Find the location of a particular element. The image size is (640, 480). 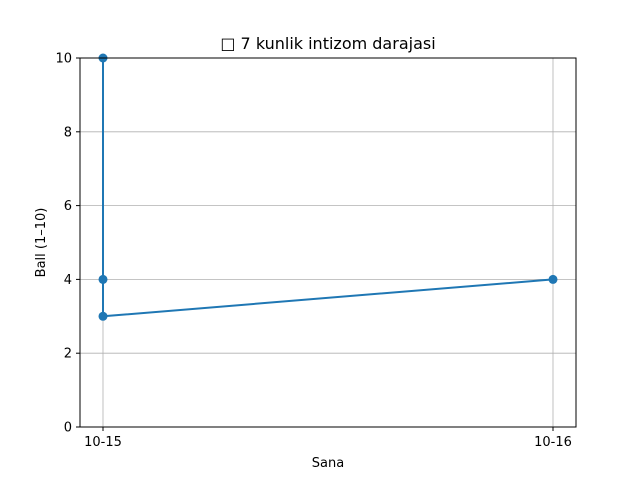

chart-title: □ 7 kunlik intizom darajasi is located at coordinates (327, 43).